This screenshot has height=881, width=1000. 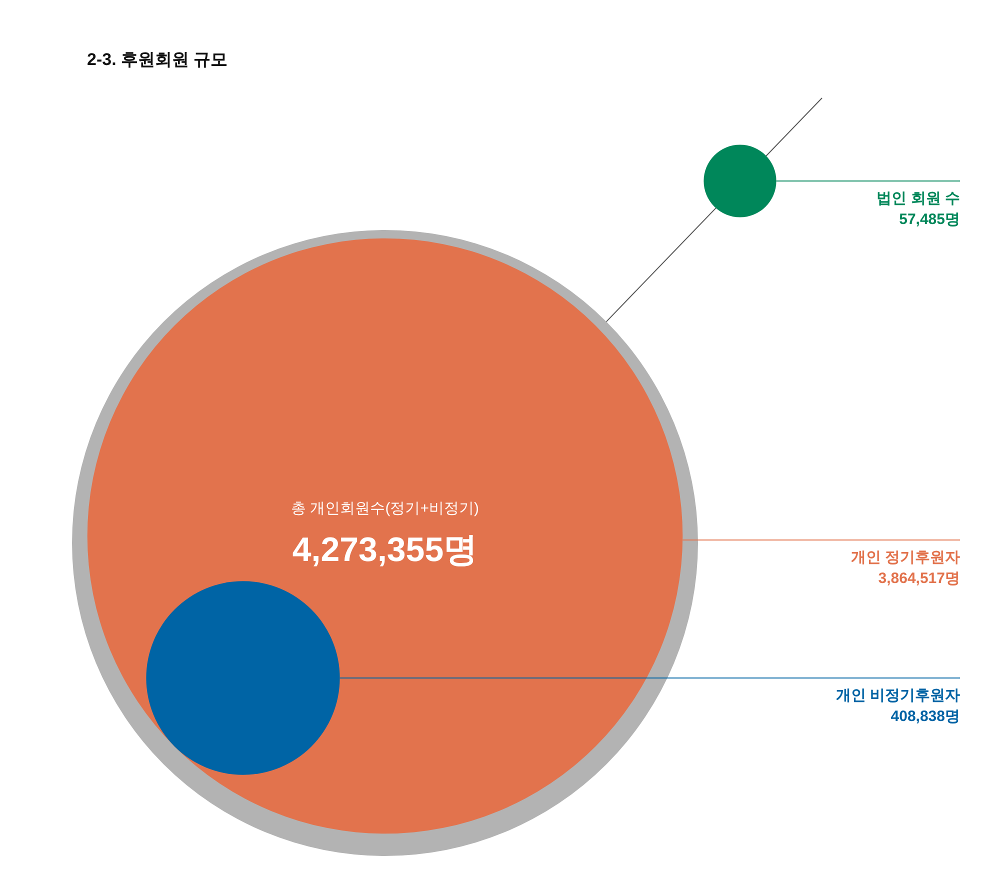 What do you see at coordinates (925, 716) in the screenshot?
I see `data-label: 408,838명` at bounding box center [925, 716].